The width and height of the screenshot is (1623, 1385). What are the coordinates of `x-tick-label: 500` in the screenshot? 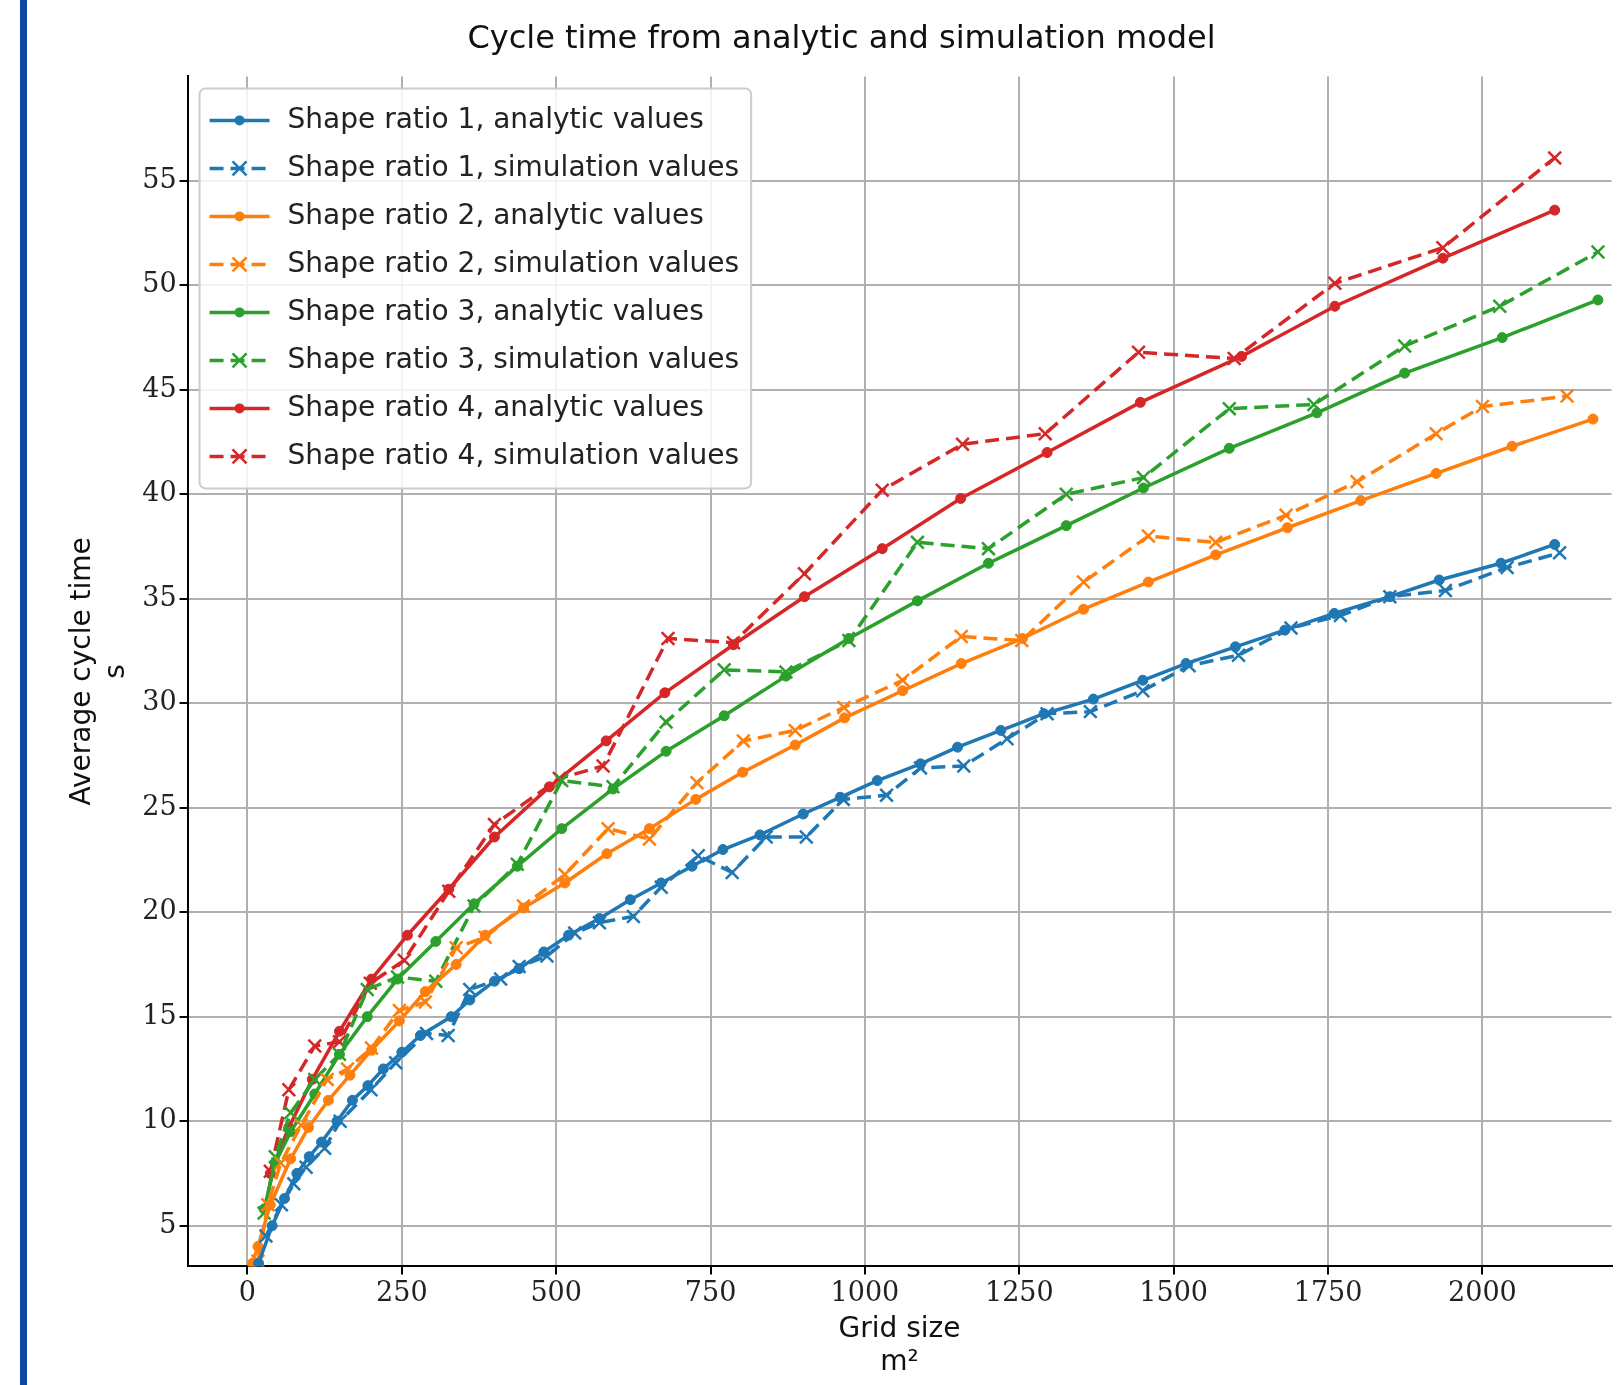 It's located at (556, 1291).